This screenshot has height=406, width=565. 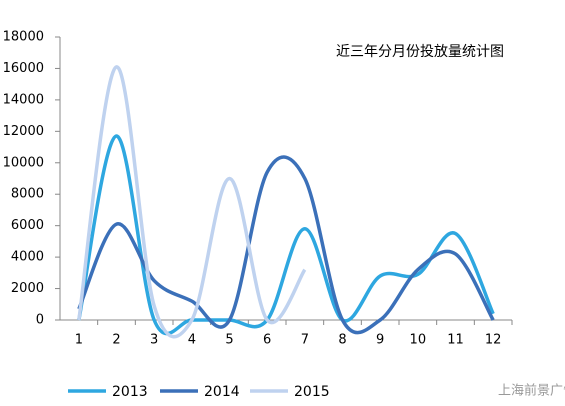 What do you see at coordinates (23, 99) in the screenshot?
I see `y-tick-label: 14000` at bounding box center [23, 99].